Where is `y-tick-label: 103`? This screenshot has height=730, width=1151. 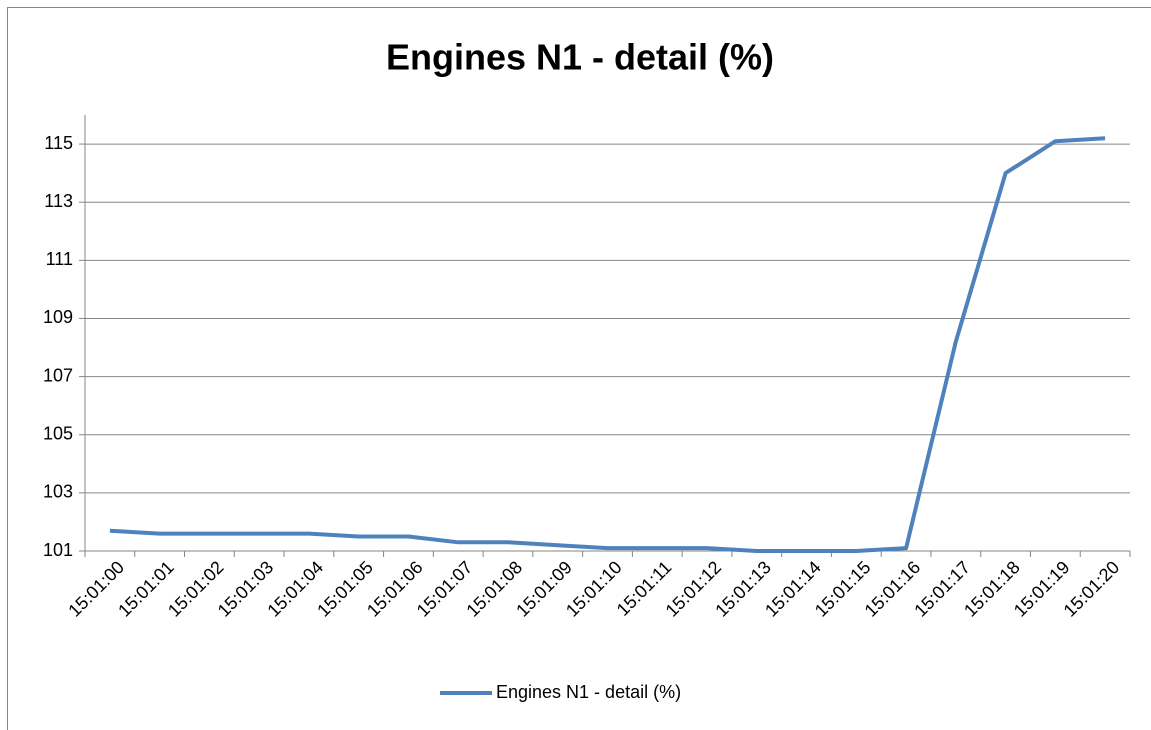 y-tick-label: 103 is located at coordinates (58, 492).